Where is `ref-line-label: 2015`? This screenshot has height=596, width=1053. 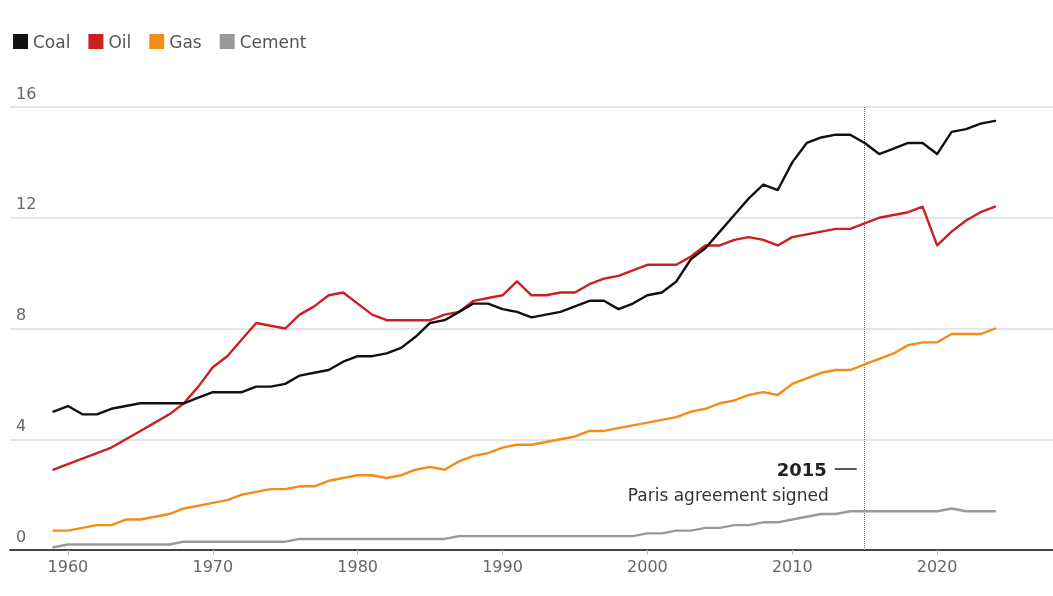
ref-line-label: 2015 is located at coordinates (801, 469).